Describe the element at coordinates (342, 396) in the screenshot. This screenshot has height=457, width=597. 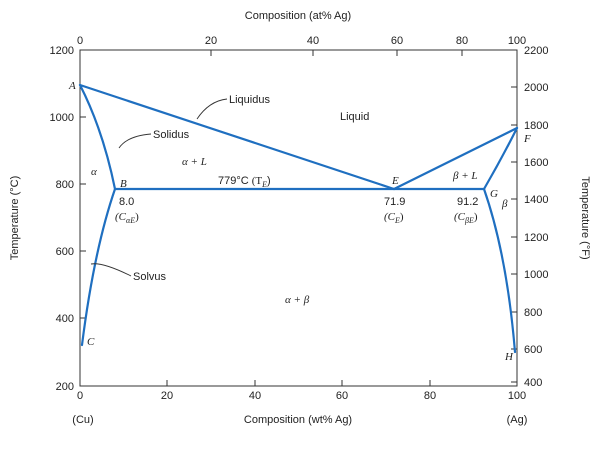
I see `bottom-tick-label: 60` at that location.